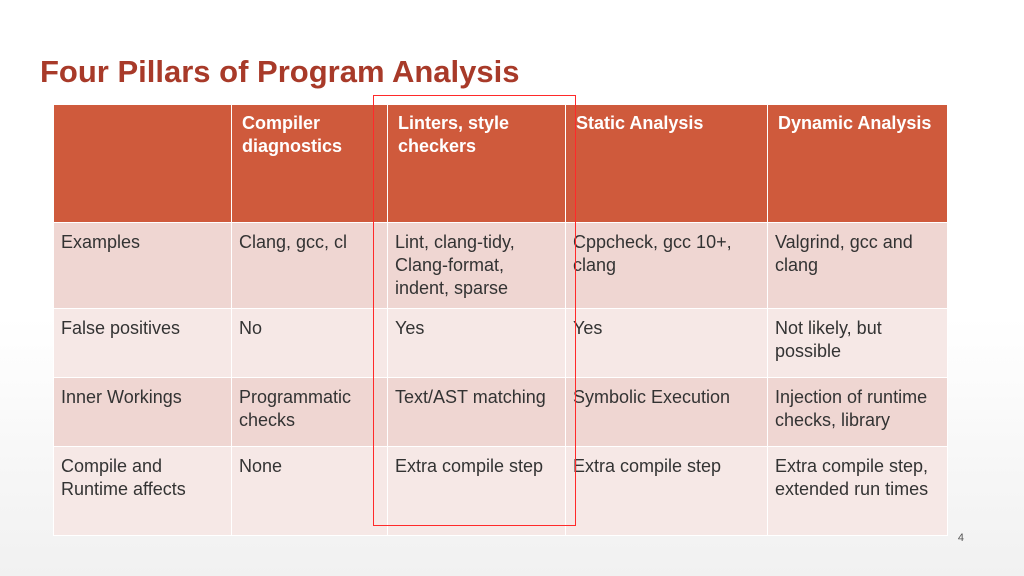  Describe the element at coordinates (309, 163) in the screenshot. I see `header-cell-compiler-diagnostics: Compiler diagnostics` at that location.